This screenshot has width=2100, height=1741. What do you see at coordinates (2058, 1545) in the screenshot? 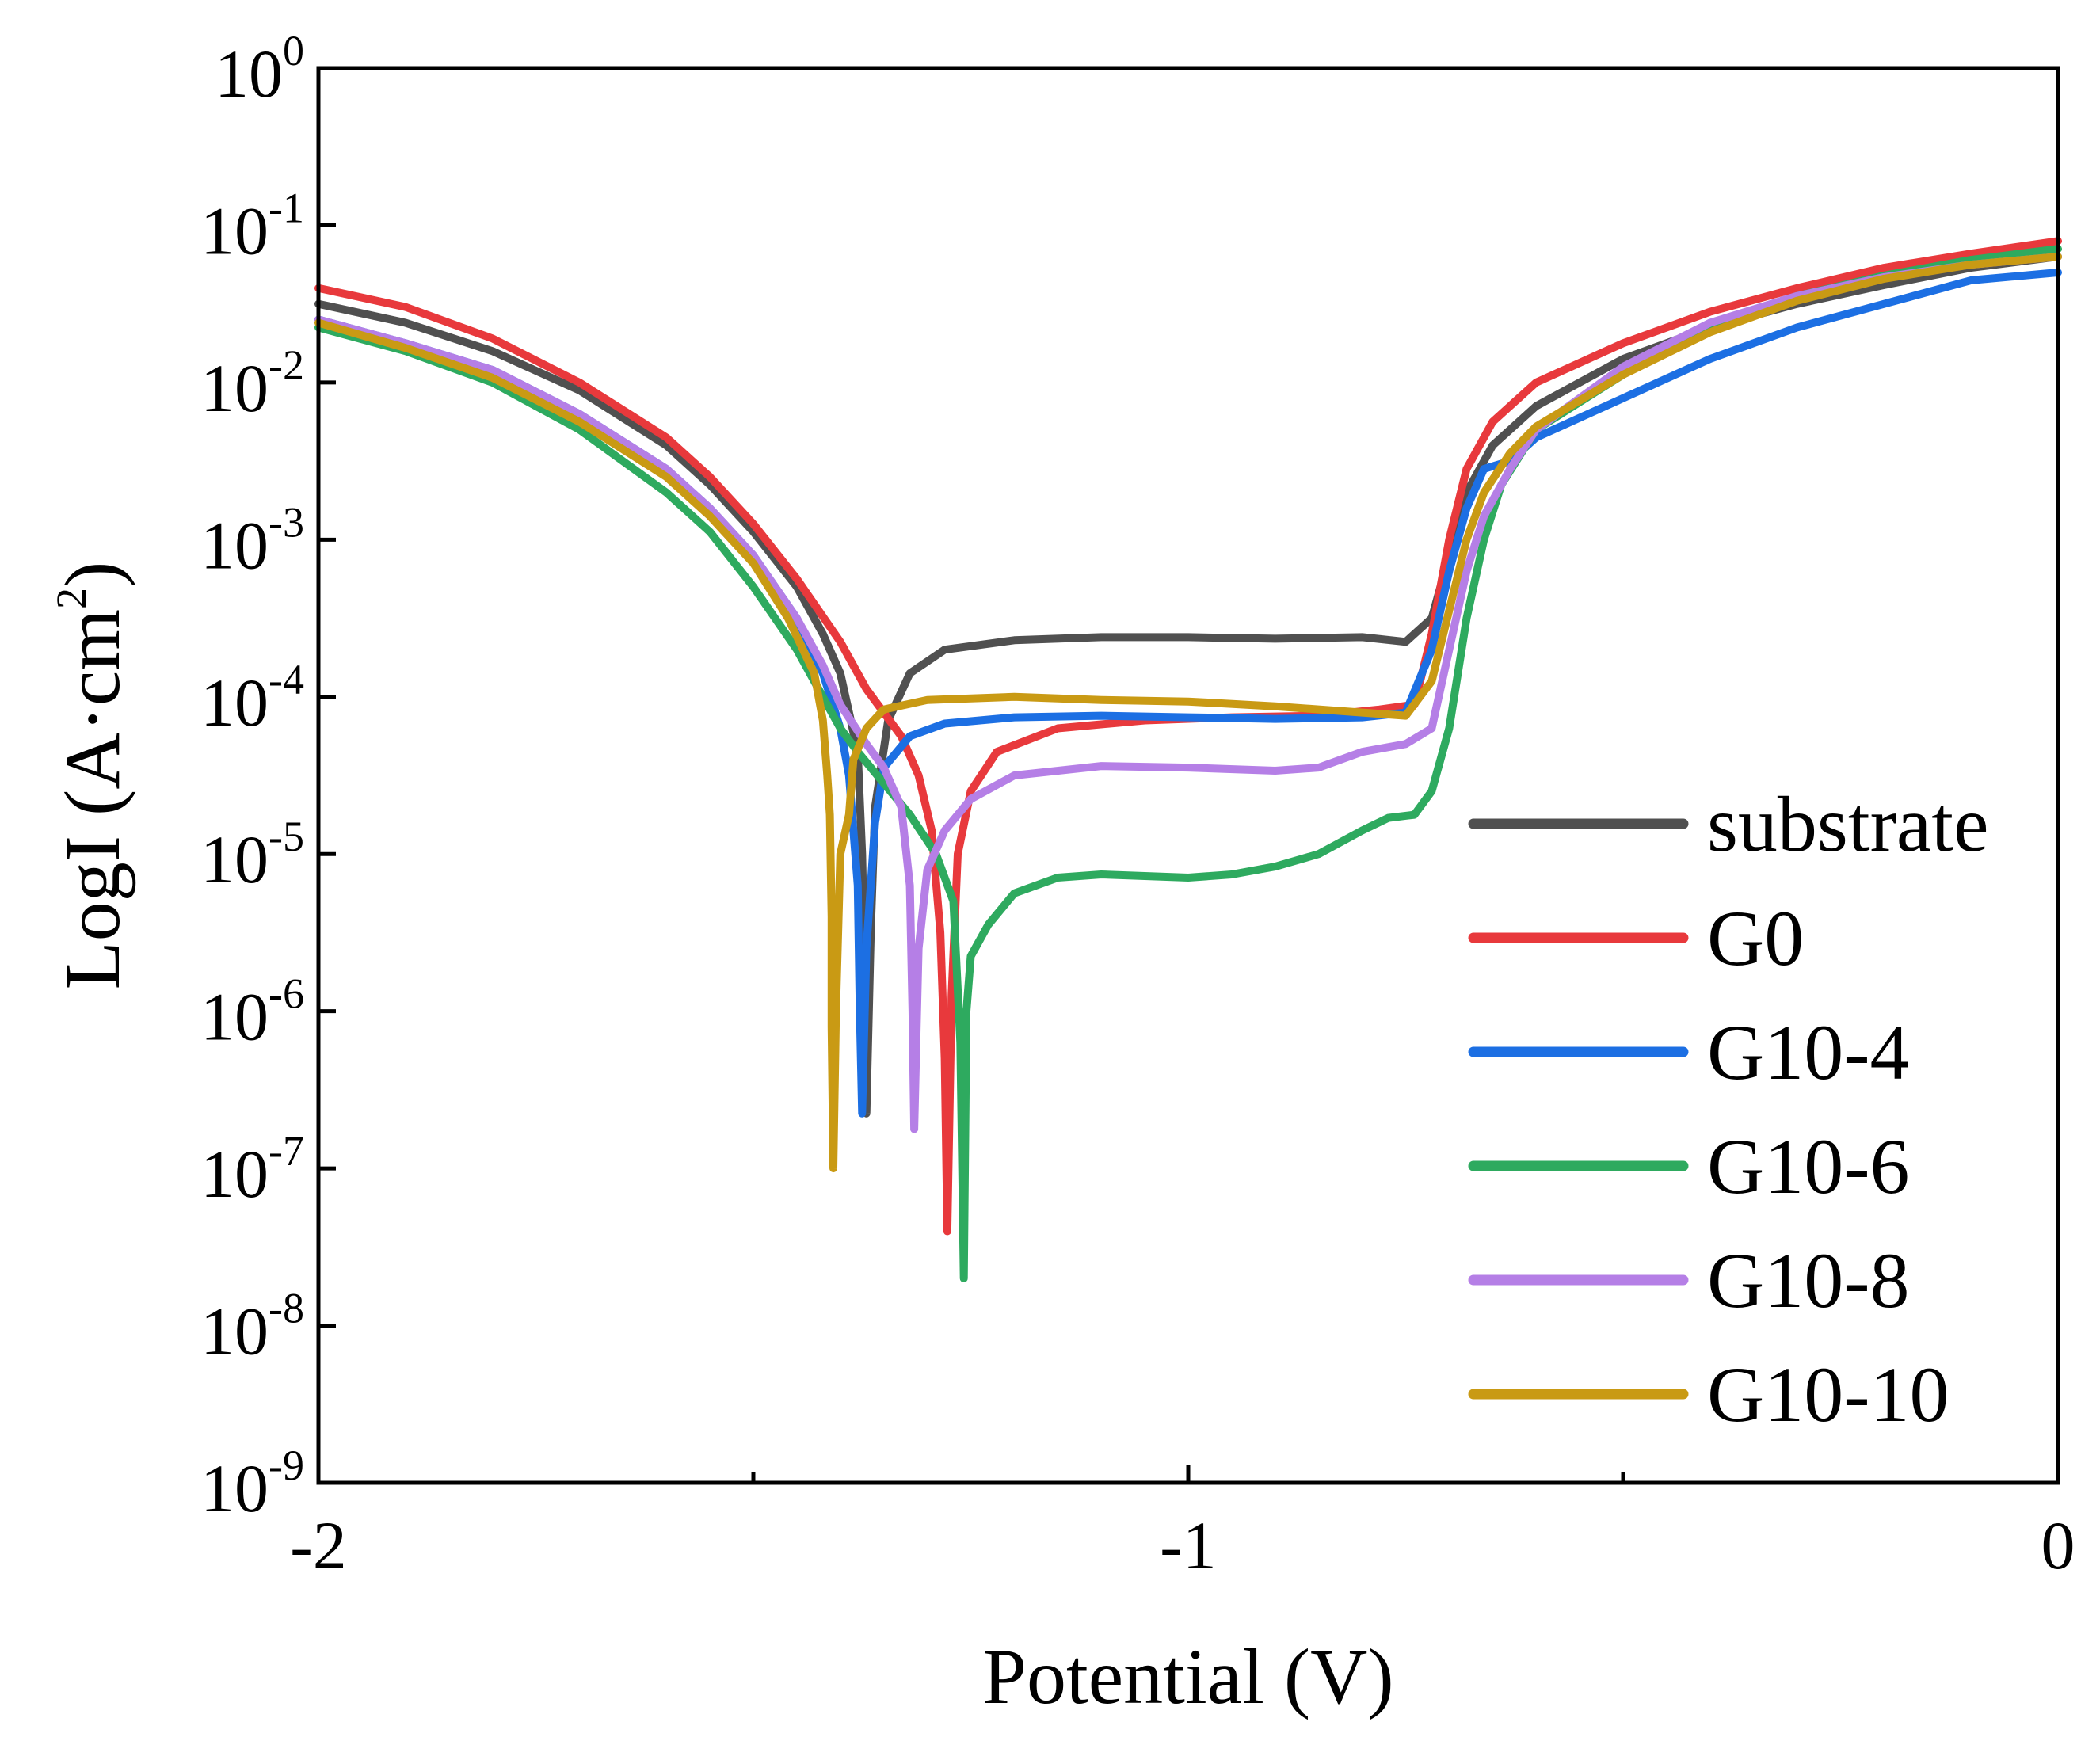
I see `x-tick-label: 0` at bounding box center [2058, 1545].